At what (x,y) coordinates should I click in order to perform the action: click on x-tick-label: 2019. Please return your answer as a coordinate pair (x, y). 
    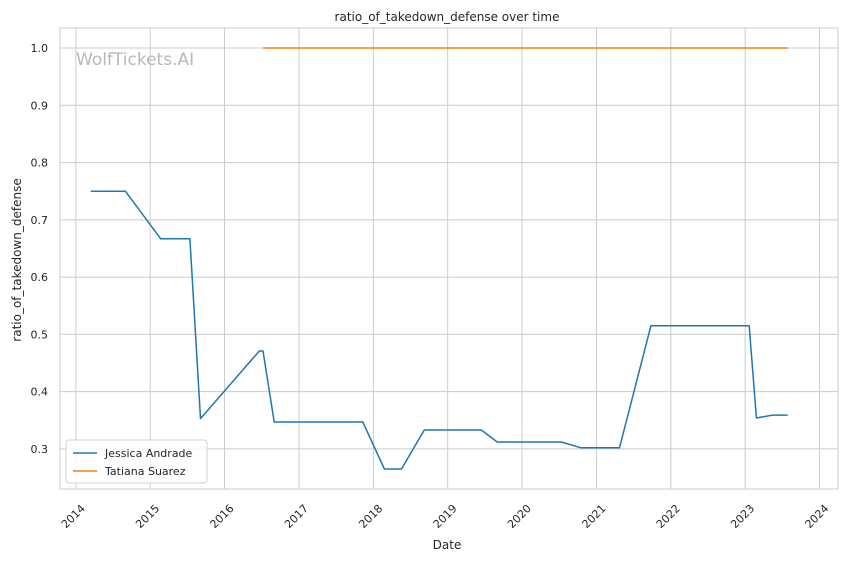
    Looking at the image, I should click on (445, 516).